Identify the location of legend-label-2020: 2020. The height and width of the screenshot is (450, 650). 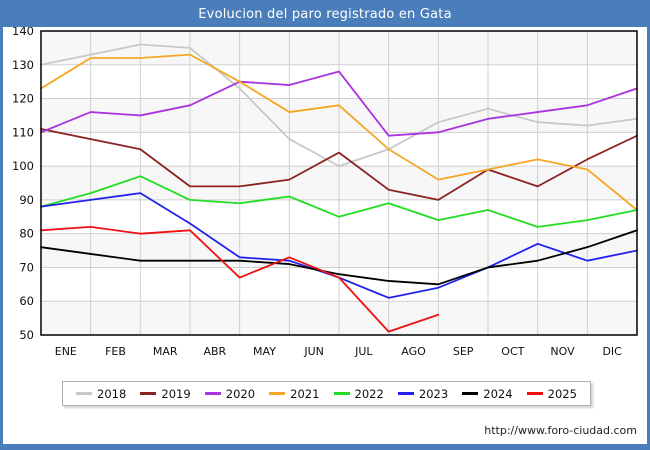
(240, 393).